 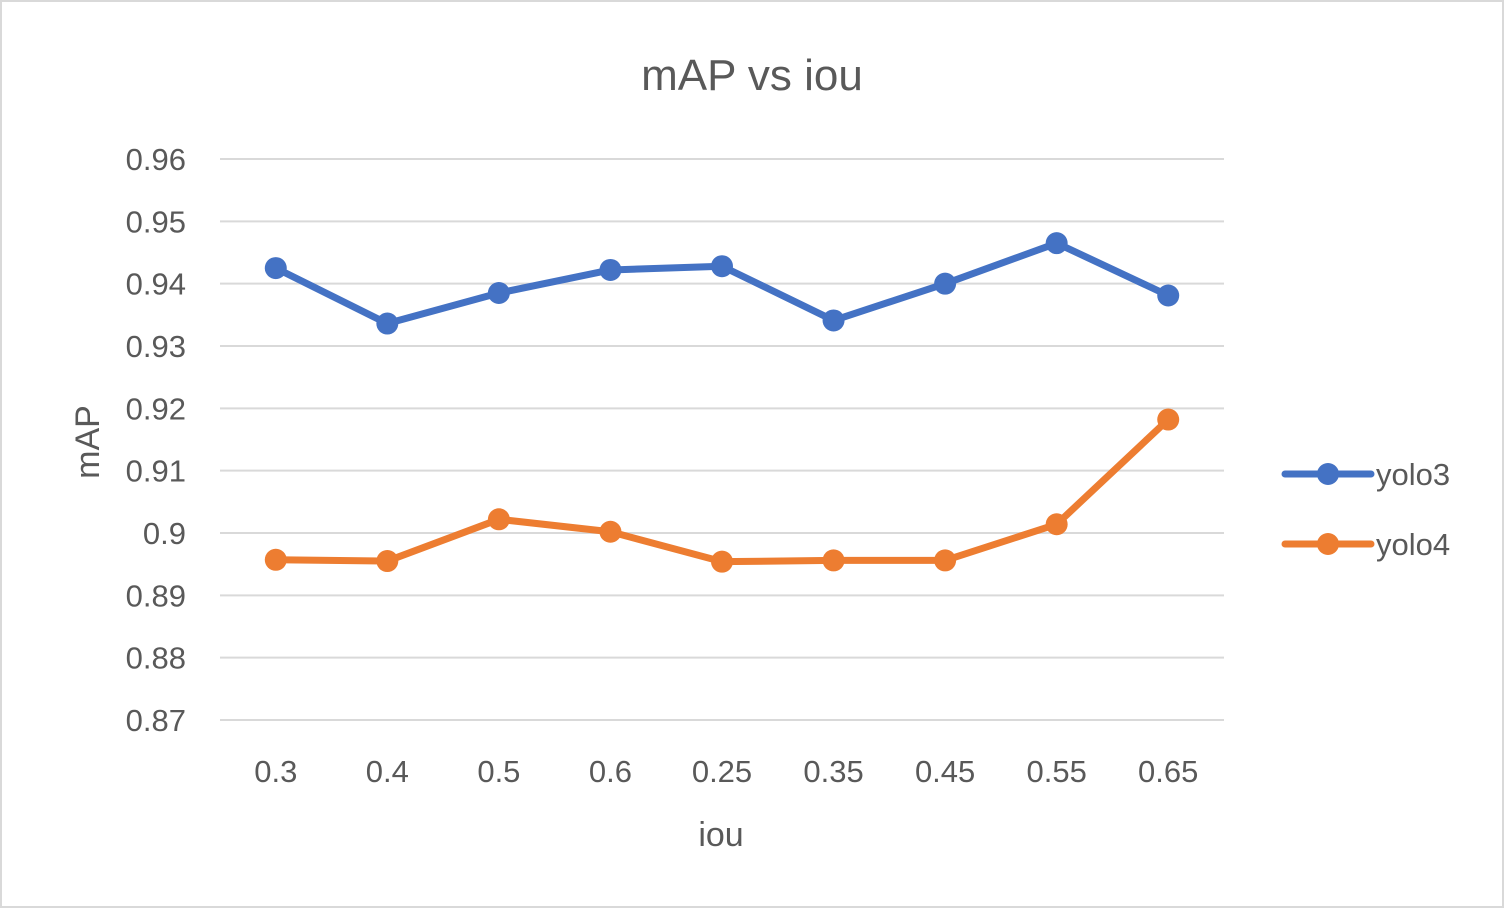 What do you see at coordinates (1168, 771) in the screenshot?
I see `x-tick-label: 0.65` at bounding box center [1168, 771].